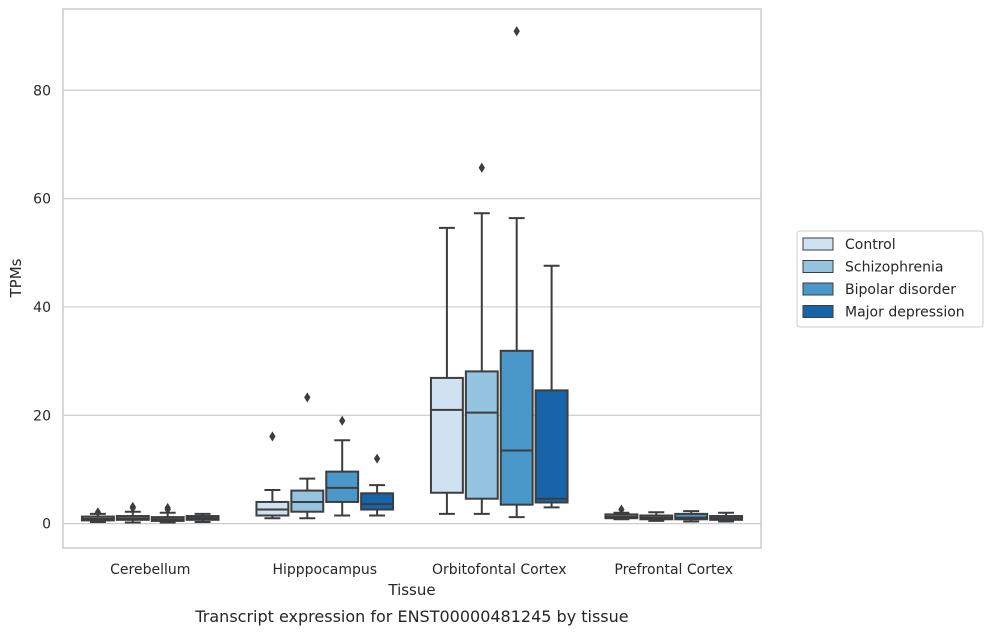  What do you see at coordinates (42, 91) in the screenshot?
I see `y-tick-label: 80` at bounding box center [42, 91].